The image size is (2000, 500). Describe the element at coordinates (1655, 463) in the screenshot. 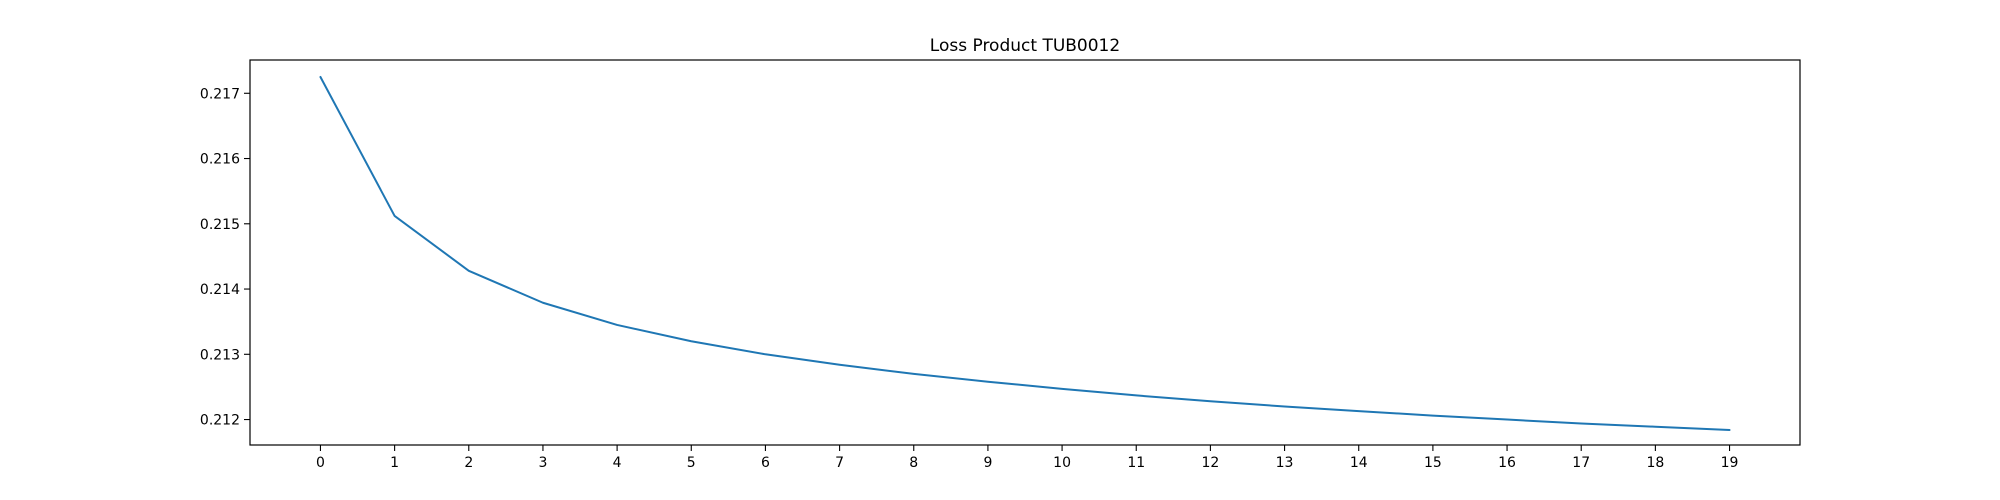

I see `x-tick-label: 18` at that location.